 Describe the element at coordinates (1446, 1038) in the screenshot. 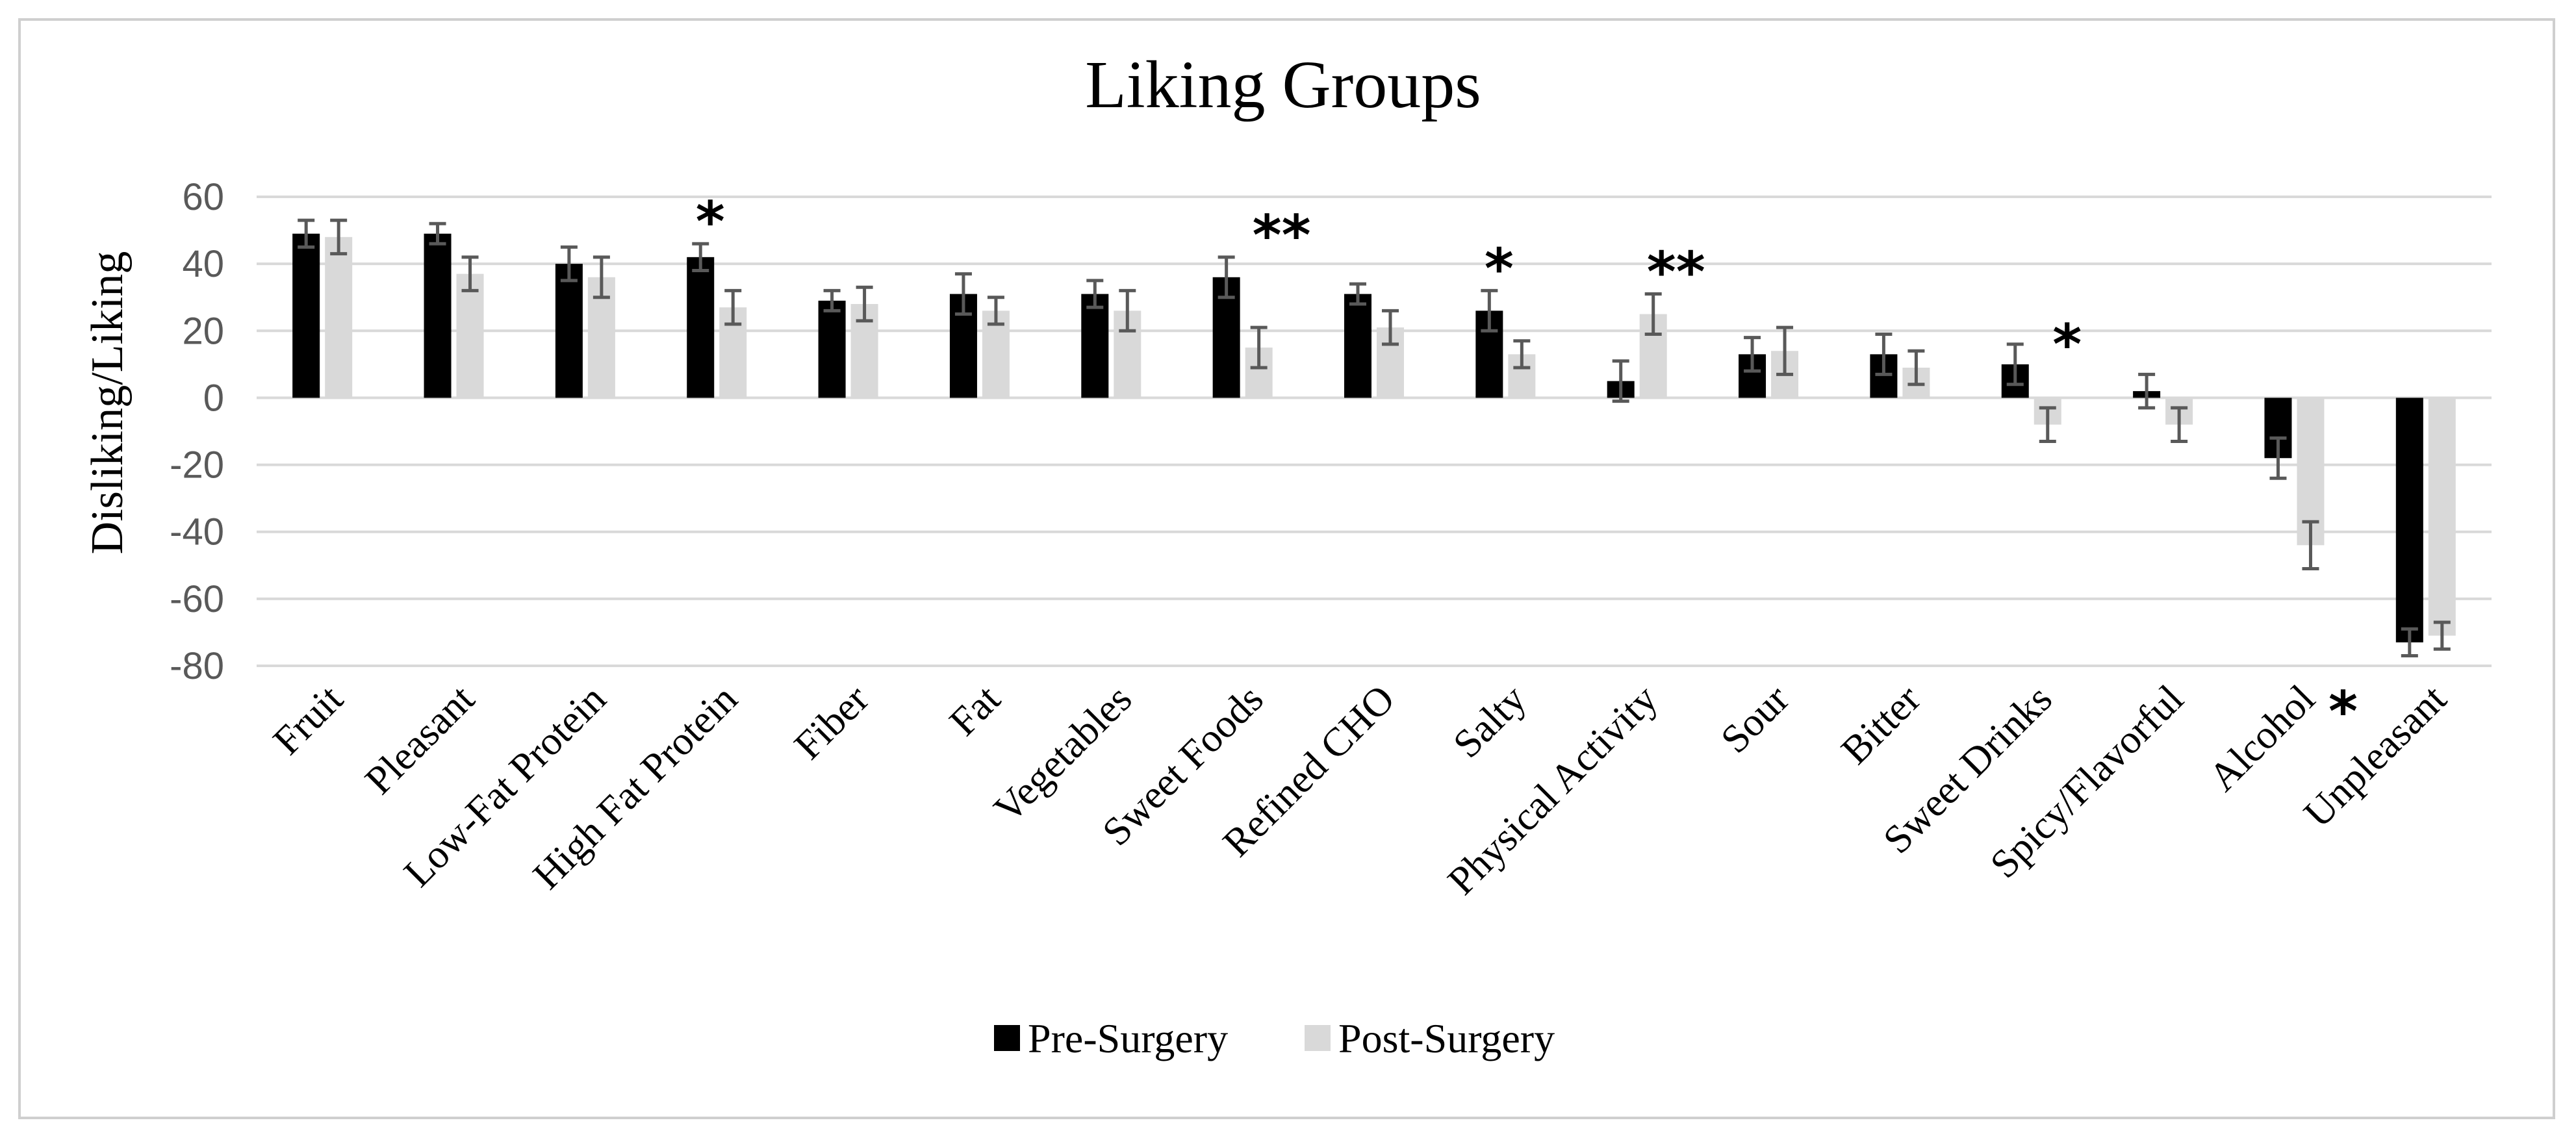

I see `legend-label-post-surgery: Post-Surgery` at that location.